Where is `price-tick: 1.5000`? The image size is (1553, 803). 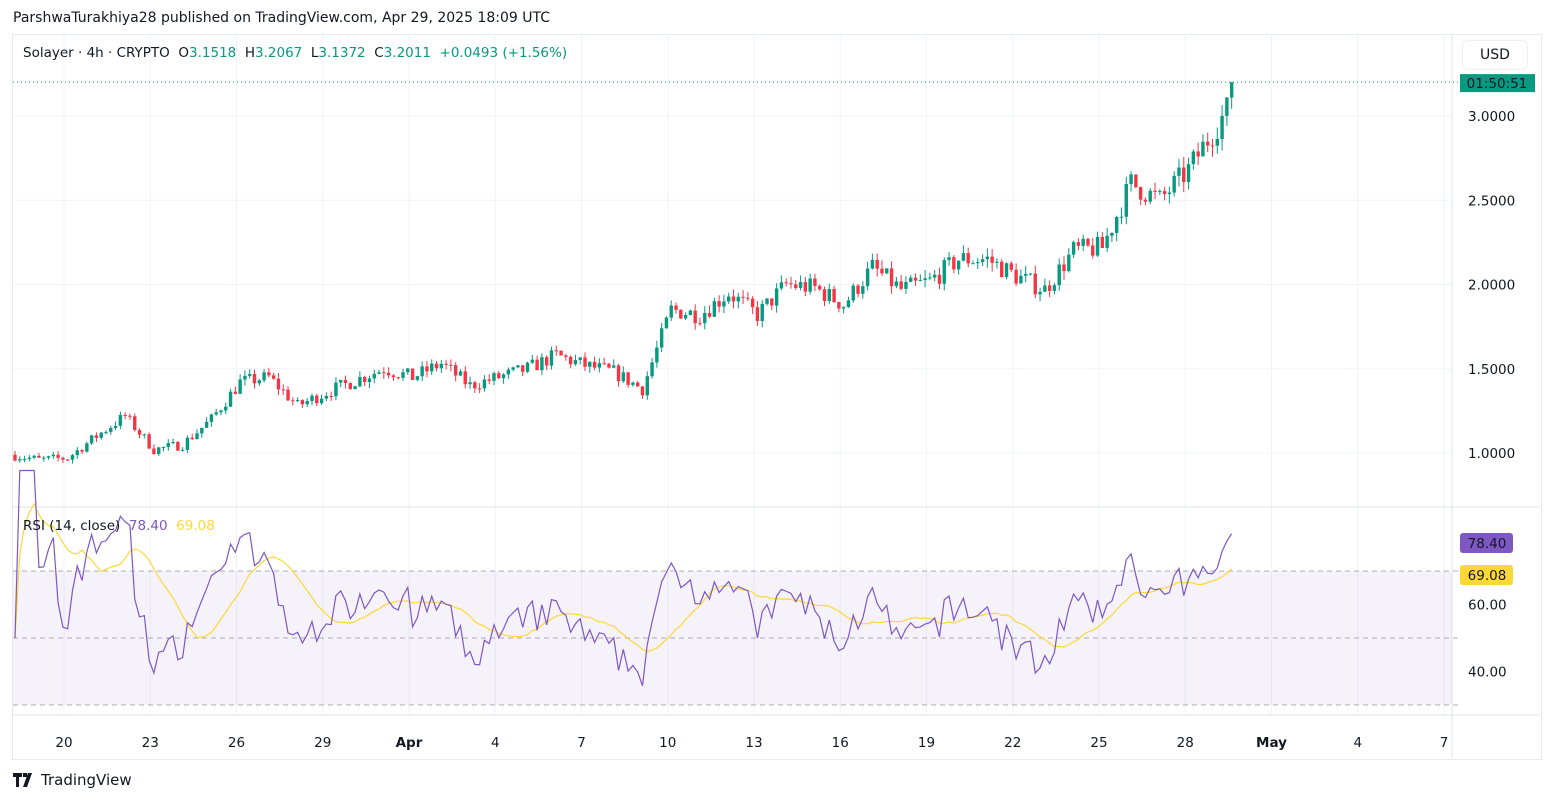
price-tick: 1.5000 is located at coordinates (1491, 370).